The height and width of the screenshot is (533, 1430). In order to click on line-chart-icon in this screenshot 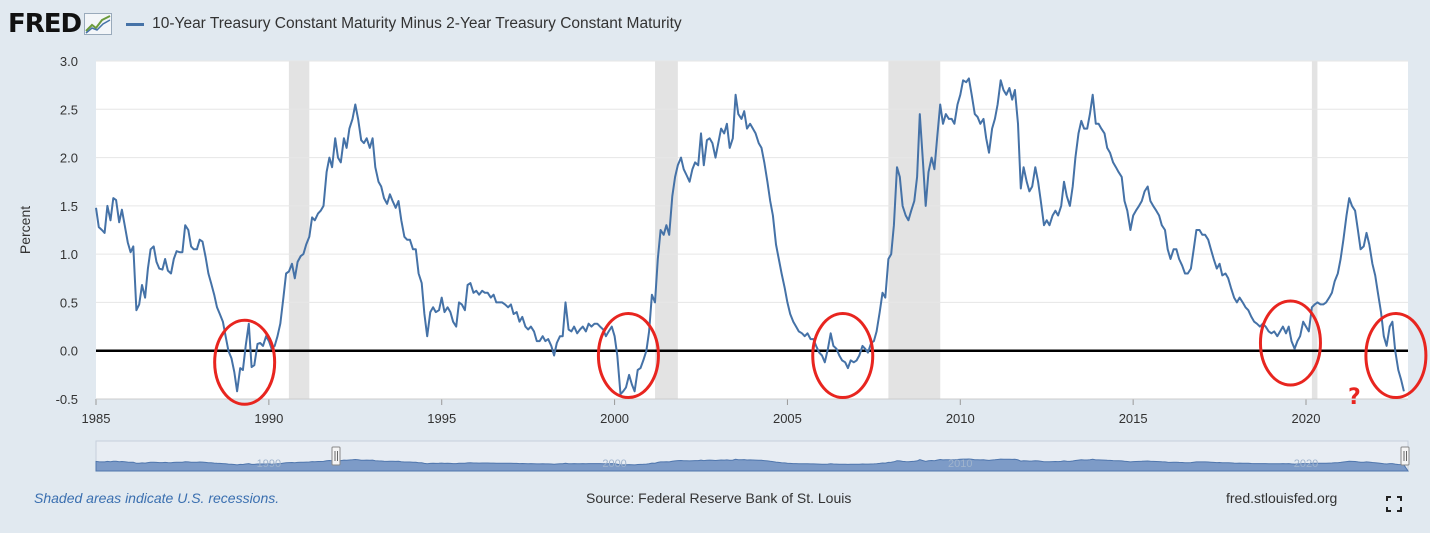, I will do `click(98, 24)`.